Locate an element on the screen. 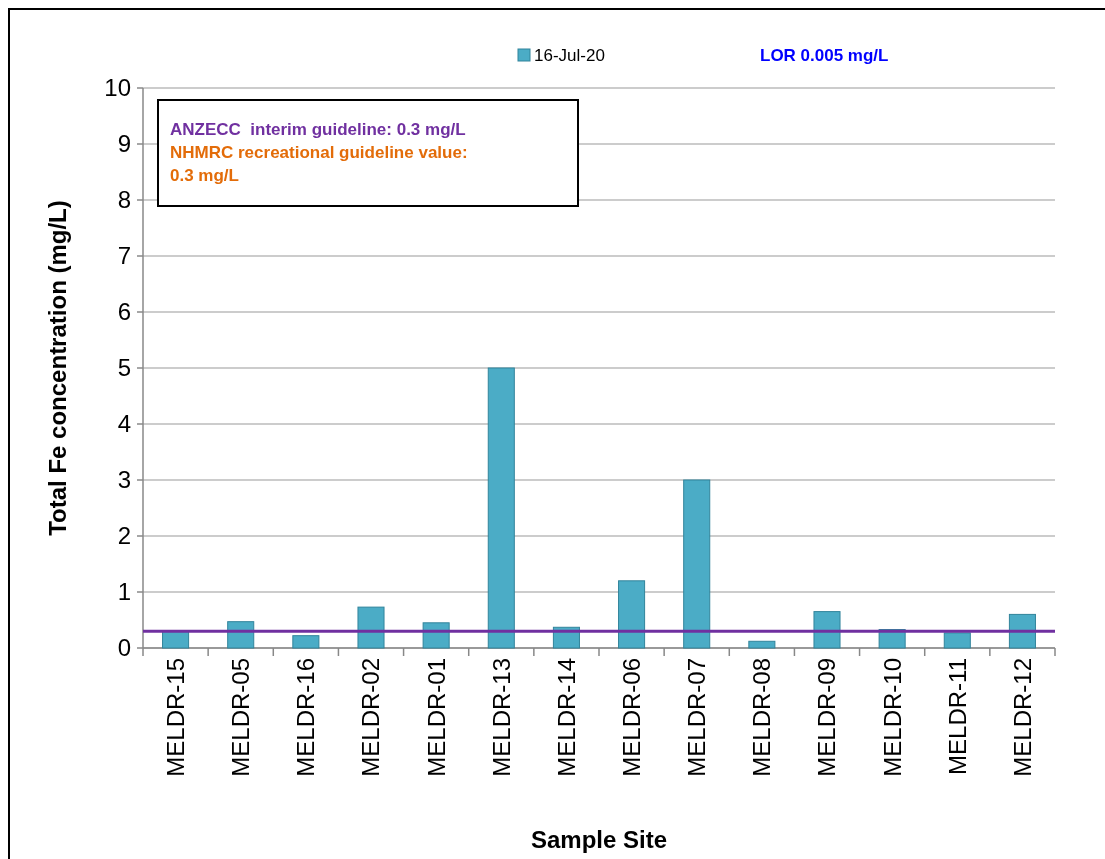  x-tick-label: MELDR-16 is located at coordinates (306, 717).